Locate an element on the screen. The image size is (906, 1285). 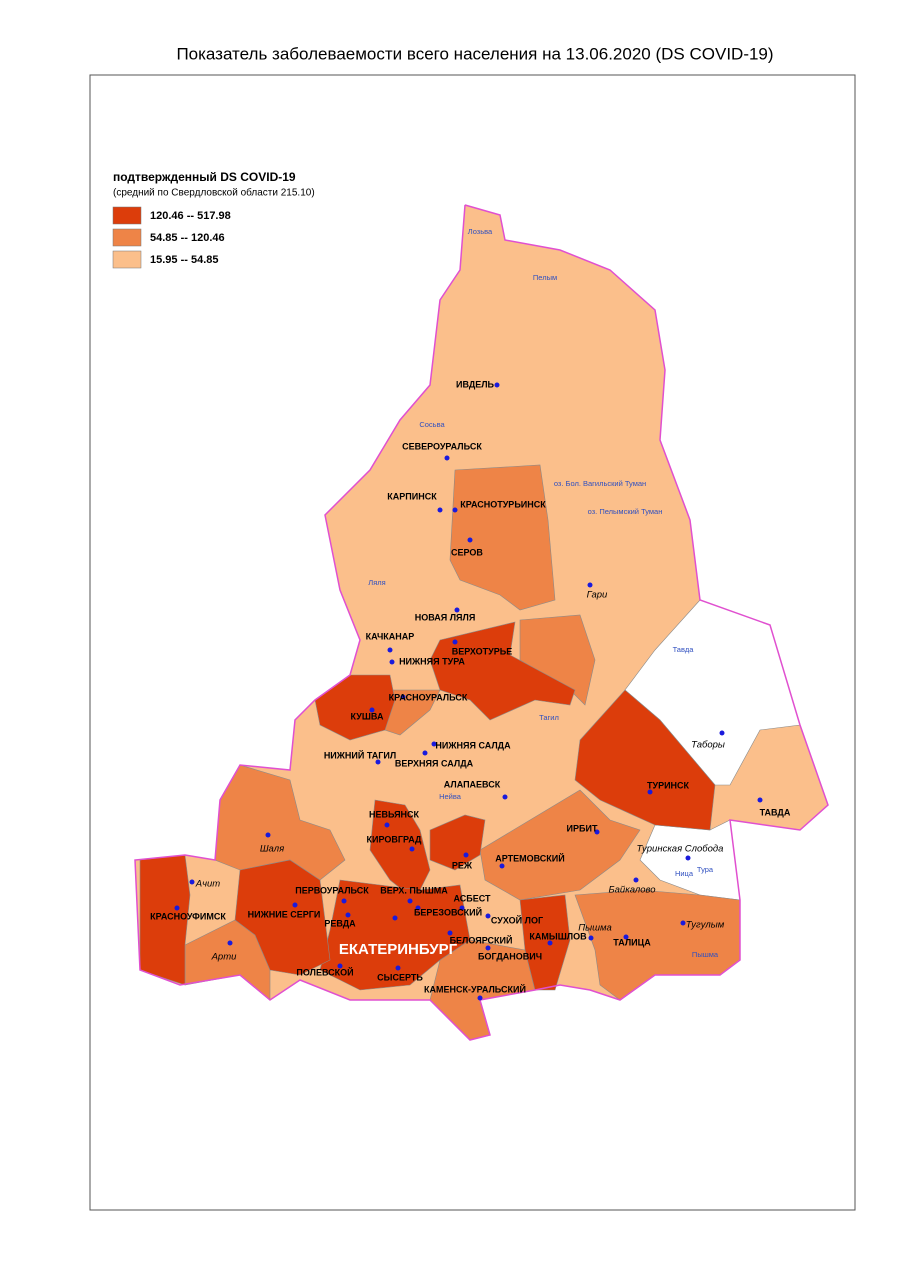
place-label: БЕРЕЗОВСКИЙ is located at coordinates (448, 911).